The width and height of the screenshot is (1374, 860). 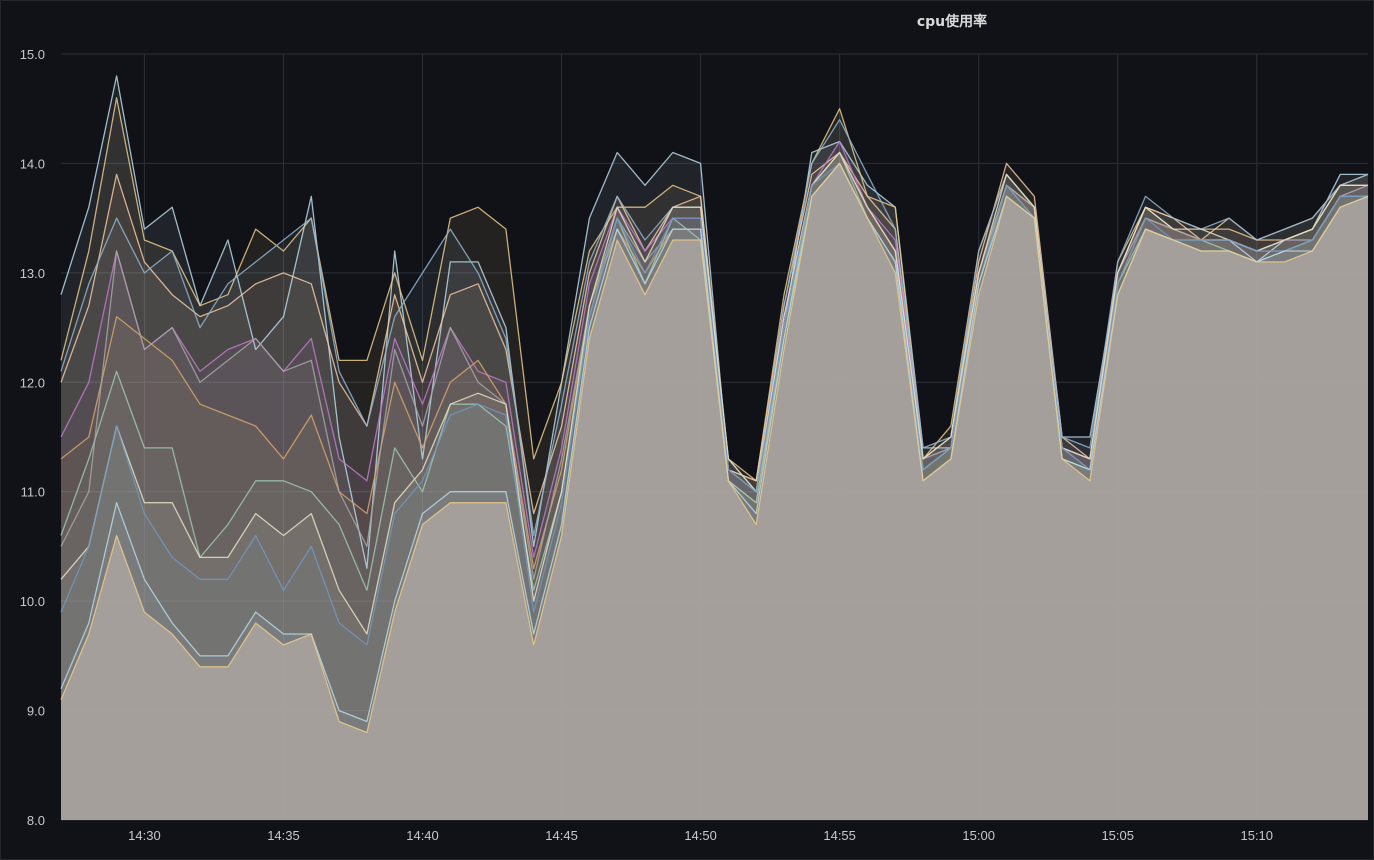 I want to click on x-tick-label: 14:55, so click(x=839, y=835).